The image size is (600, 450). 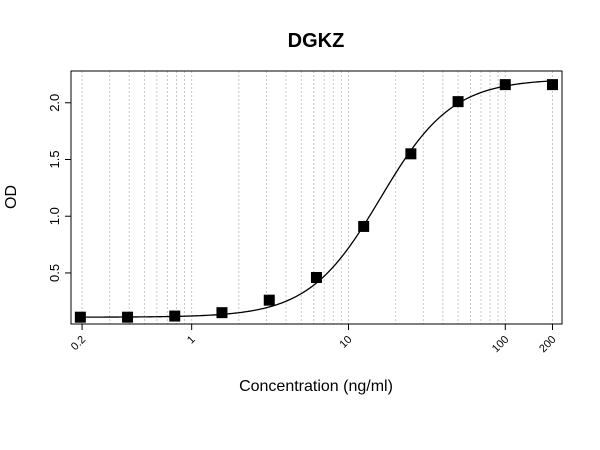 I want to click on y-tick-label: 2.0, so click(x=54, y=103).